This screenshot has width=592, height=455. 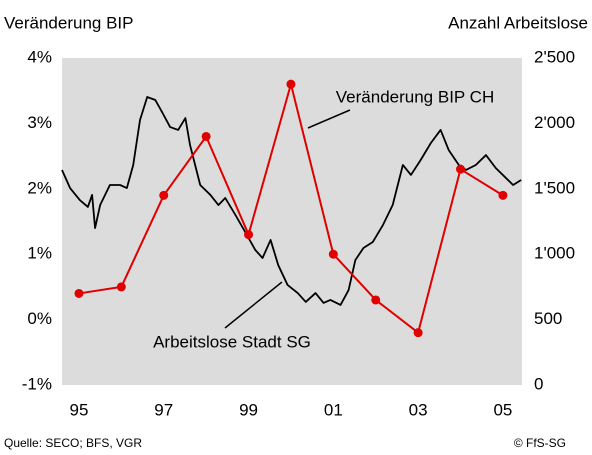 I want to click on series-annotation: Arbeitslose Stadt SG, so click(x=232, y=341).